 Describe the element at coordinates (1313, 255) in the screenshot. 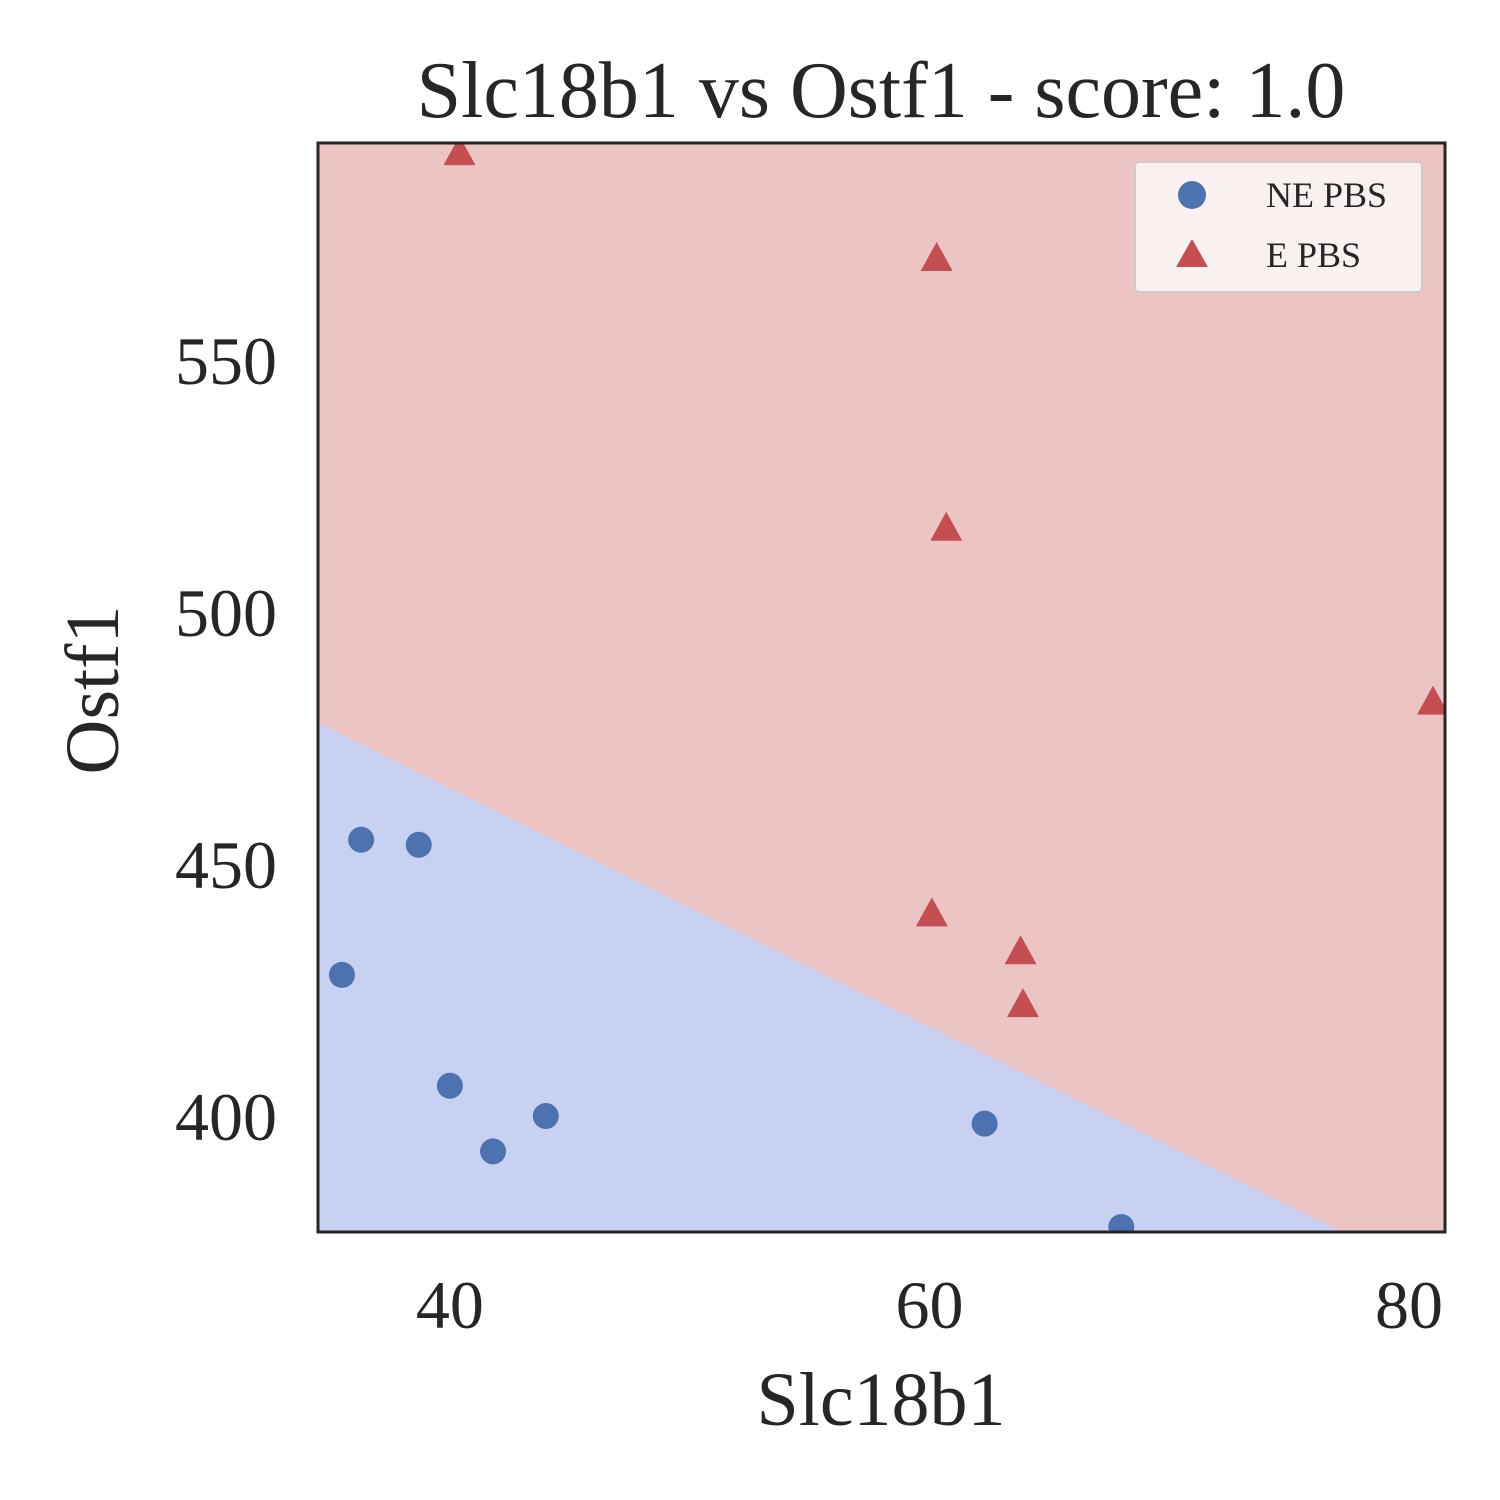

I see `legend-e-label: E PBS` at that location.